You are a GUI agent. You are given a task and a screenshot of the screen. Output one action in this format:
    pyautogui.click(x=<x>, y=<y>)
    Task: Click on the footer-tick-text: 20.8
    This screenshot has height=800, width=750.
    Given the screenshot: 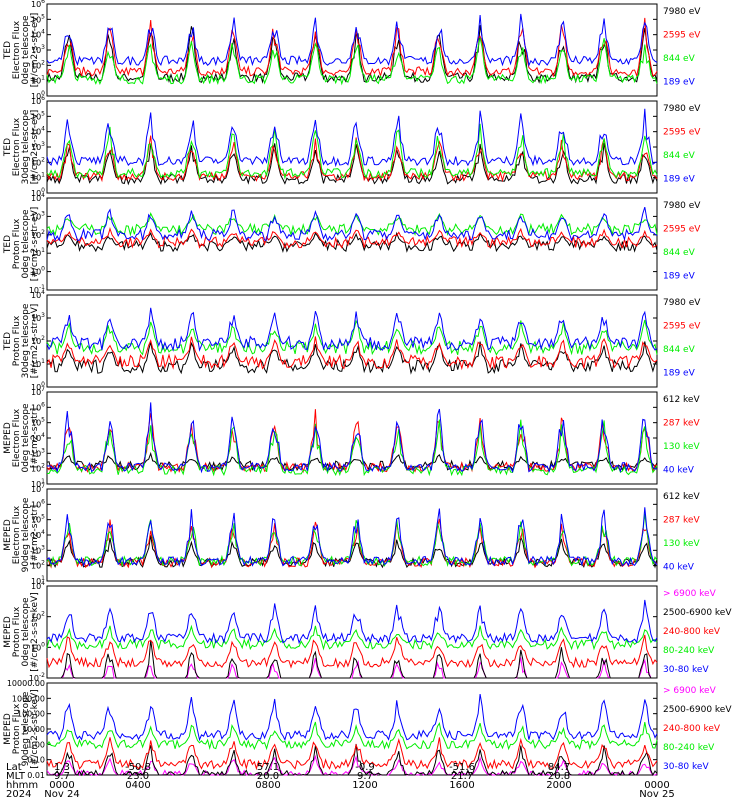 What is the action you would take?
    pyautogui.click(x=559, y=776)
    